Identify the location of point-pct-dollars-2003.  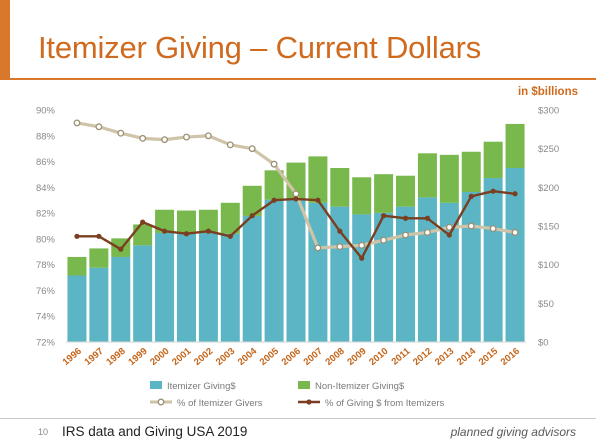
(230, 236).